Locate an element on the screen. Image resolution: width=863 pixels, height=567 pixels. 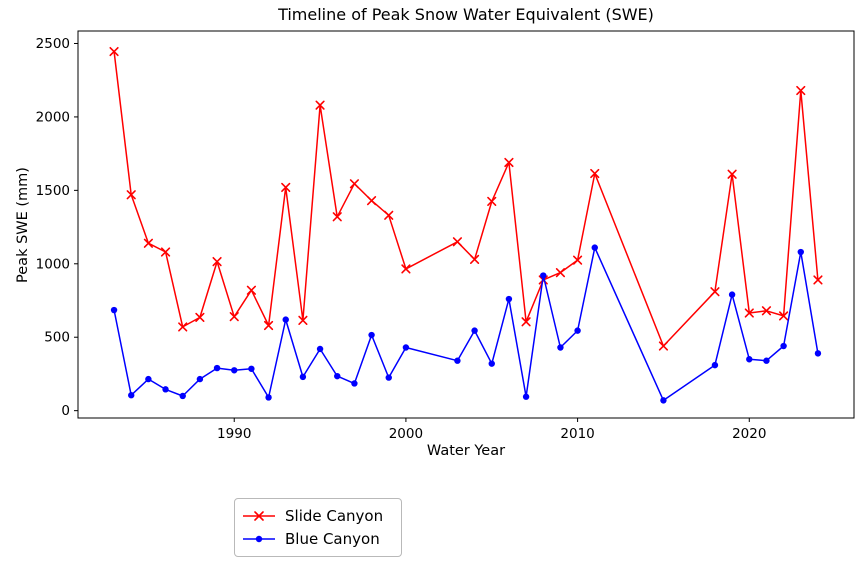
legend-sample-slide-canyon is located at coordinates (259, 516).